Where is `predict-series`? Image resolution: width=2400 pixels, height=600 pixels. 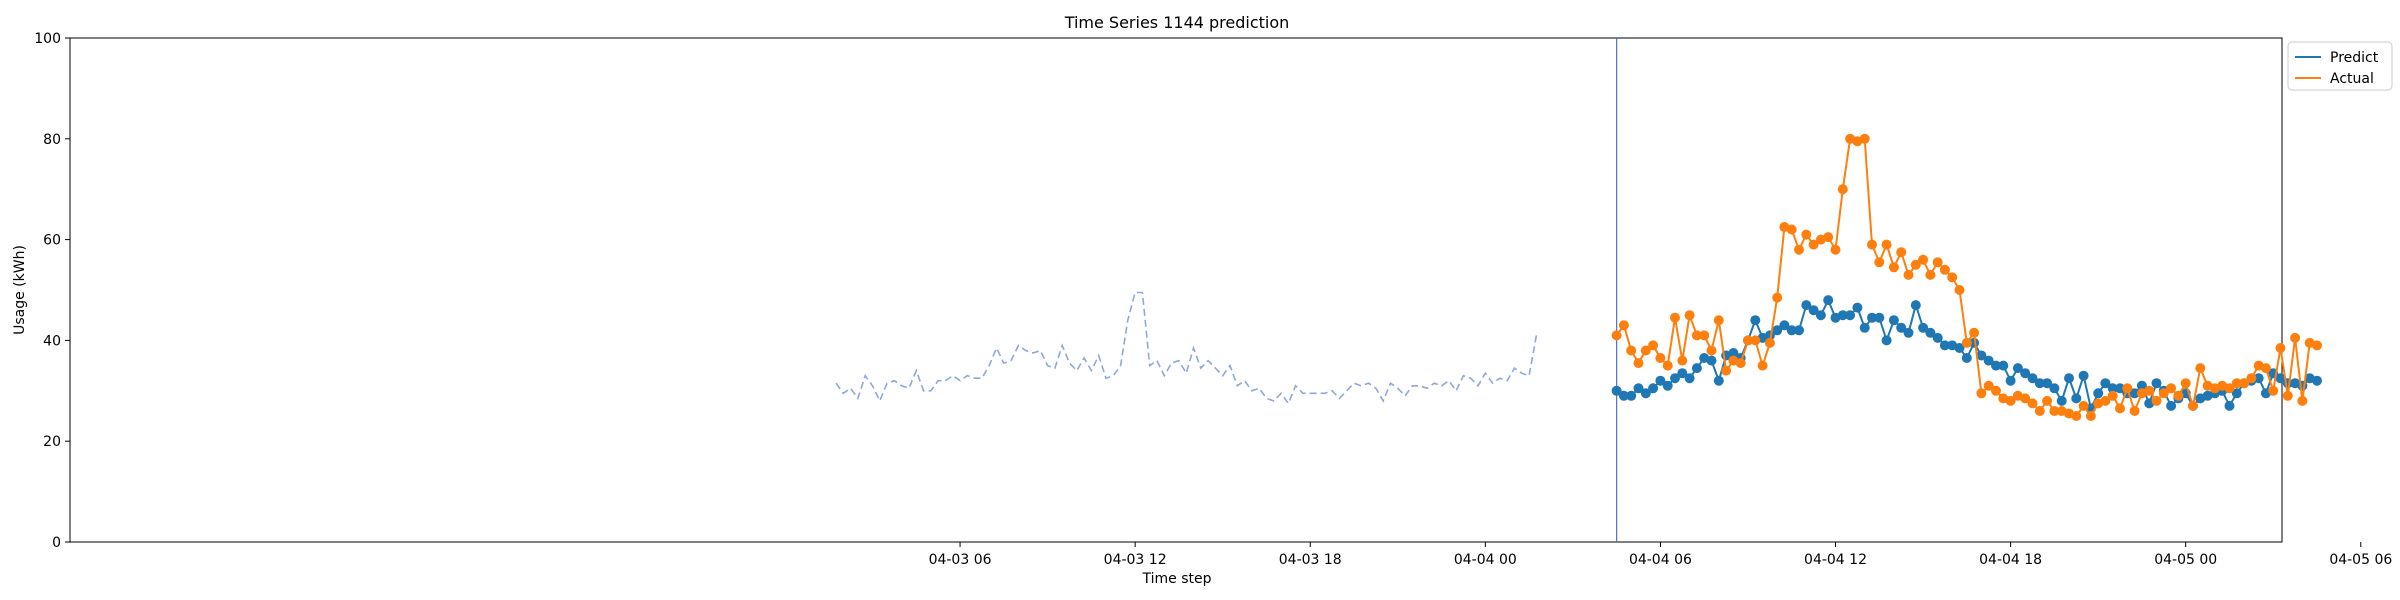 predict-series is located at coordinates (1966, 354).